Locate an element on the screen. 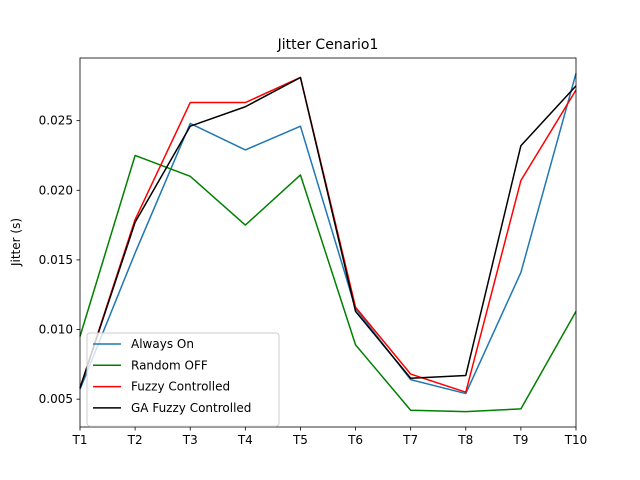 This screenshot has width=640, height=480. x-tick-label: T3 is located at coordinates (190, 440).